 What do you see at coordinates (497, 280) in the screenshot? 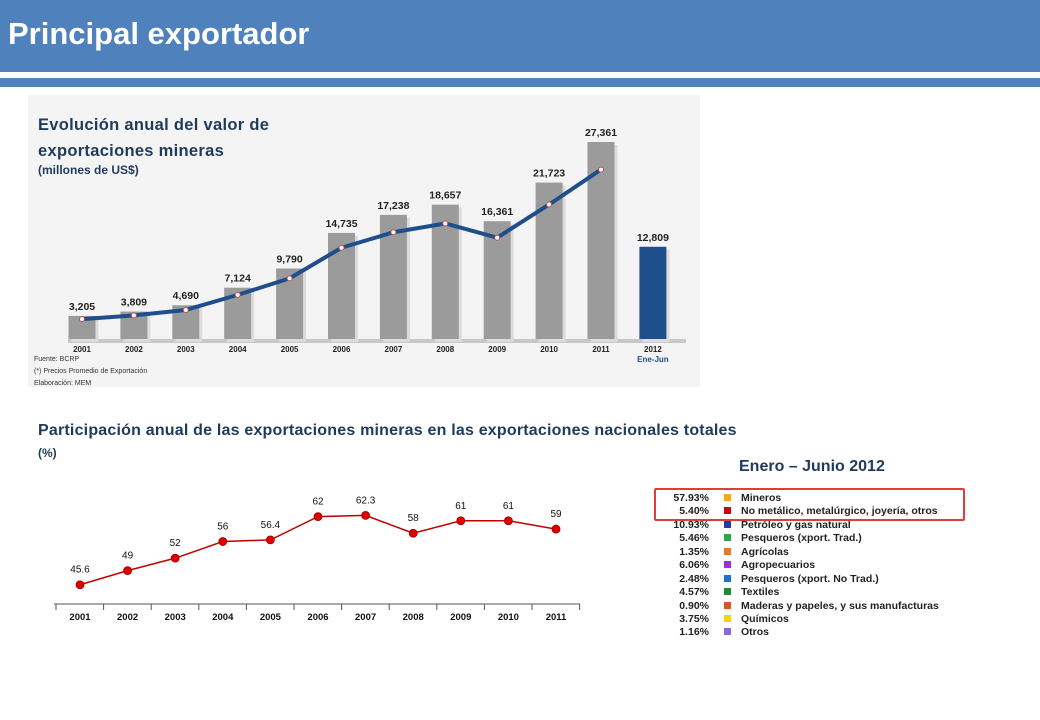
I see `bar` at bounding box center [497, 280].